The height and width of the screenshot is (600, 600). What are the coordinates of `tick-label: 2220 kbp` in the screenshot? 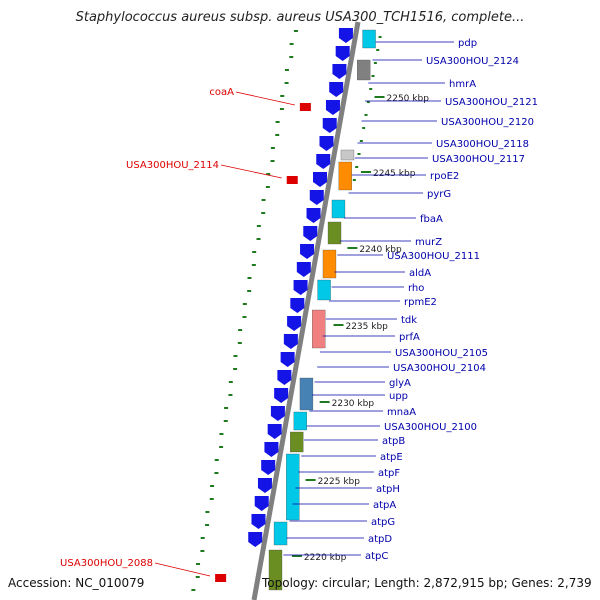 It's located at (325, 558).